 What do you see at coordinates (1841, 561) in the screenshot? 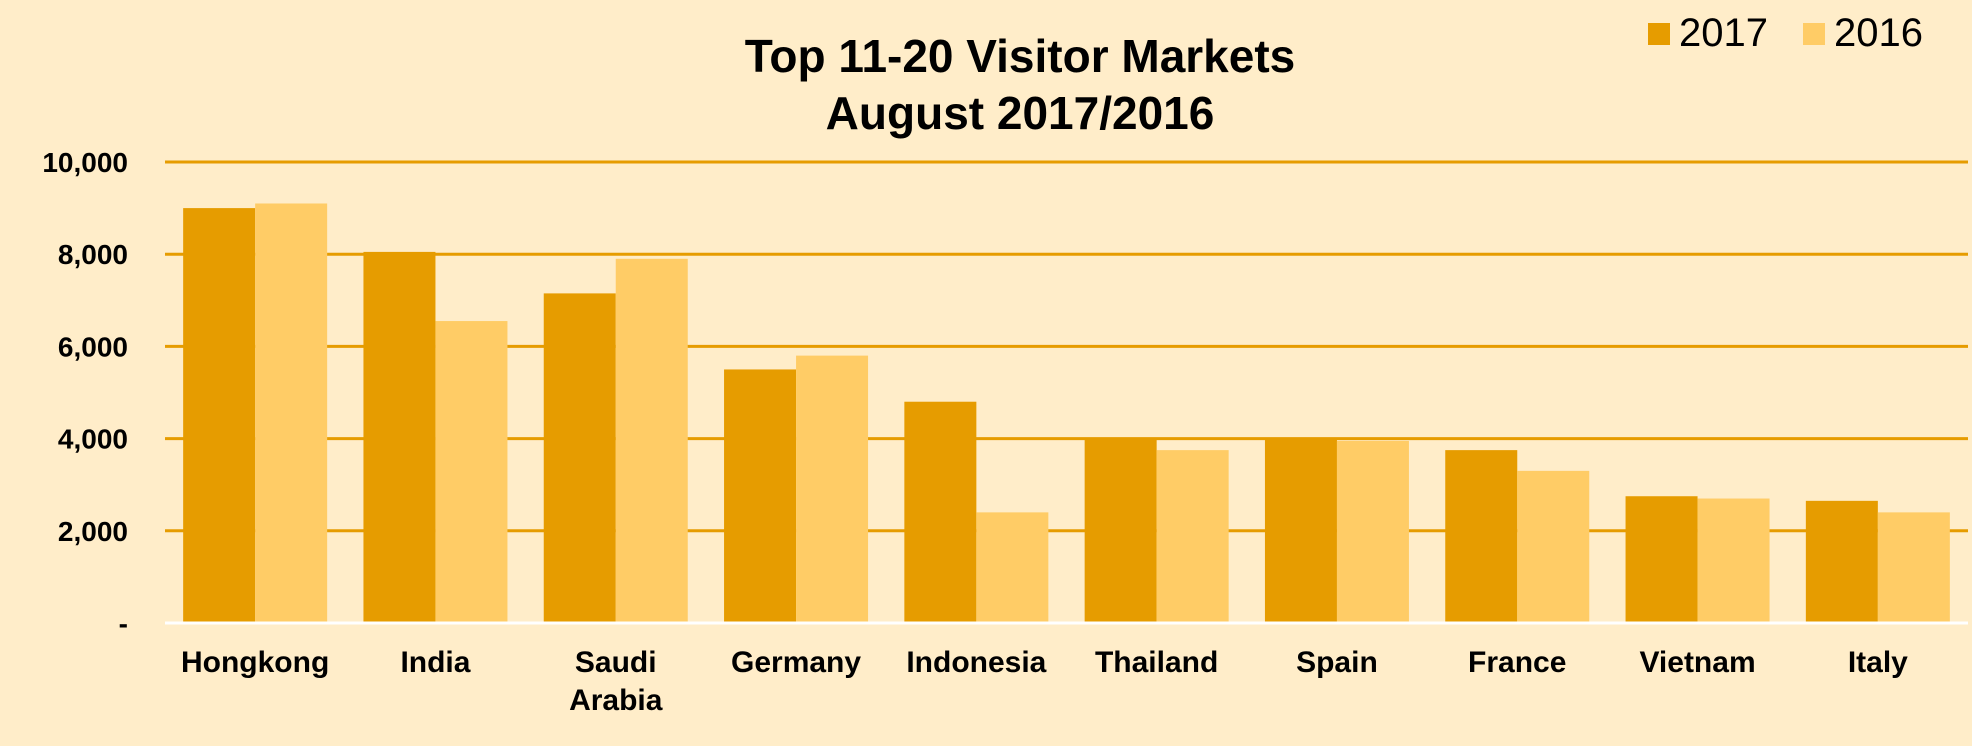
I see `bar-2017-italy` at bounding box center [1841, 561].